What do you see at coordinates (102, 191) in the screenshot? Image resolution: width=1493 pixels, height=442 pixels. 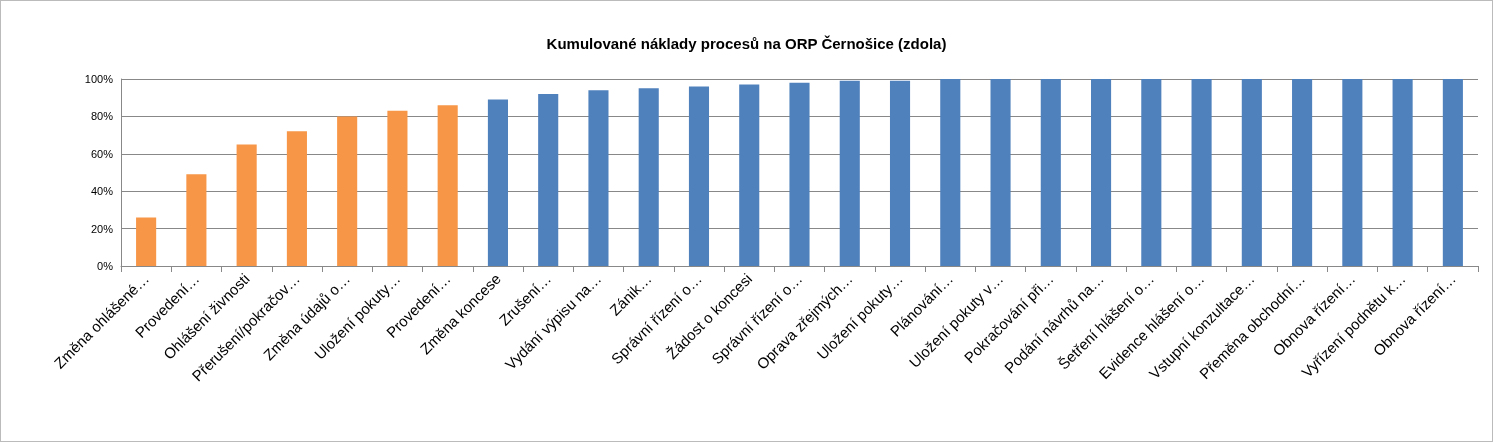 I see `y-tick-label: 40%` at bounding box center [102, 191].